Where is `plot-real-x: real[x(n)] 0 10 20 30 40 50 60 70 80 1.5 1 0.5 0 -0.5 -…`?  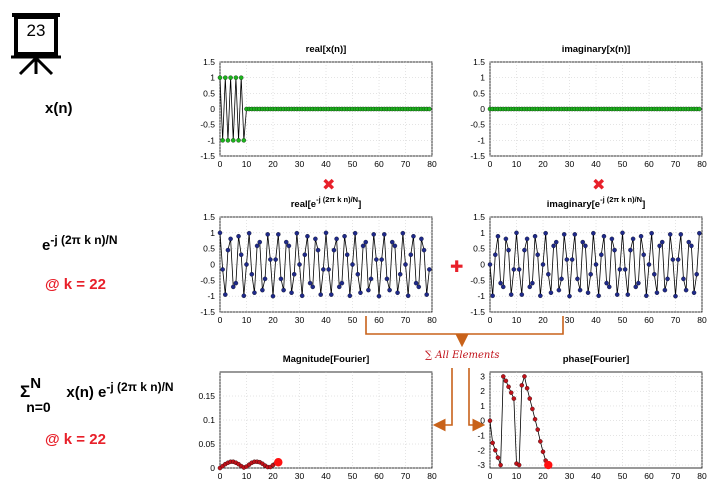
plot-real-x: real[x(n)] 0 10 20 30 40 50 60 70 80 1.5 1 0.5 0 -0.5 -… is located at coordinates (318, 106).